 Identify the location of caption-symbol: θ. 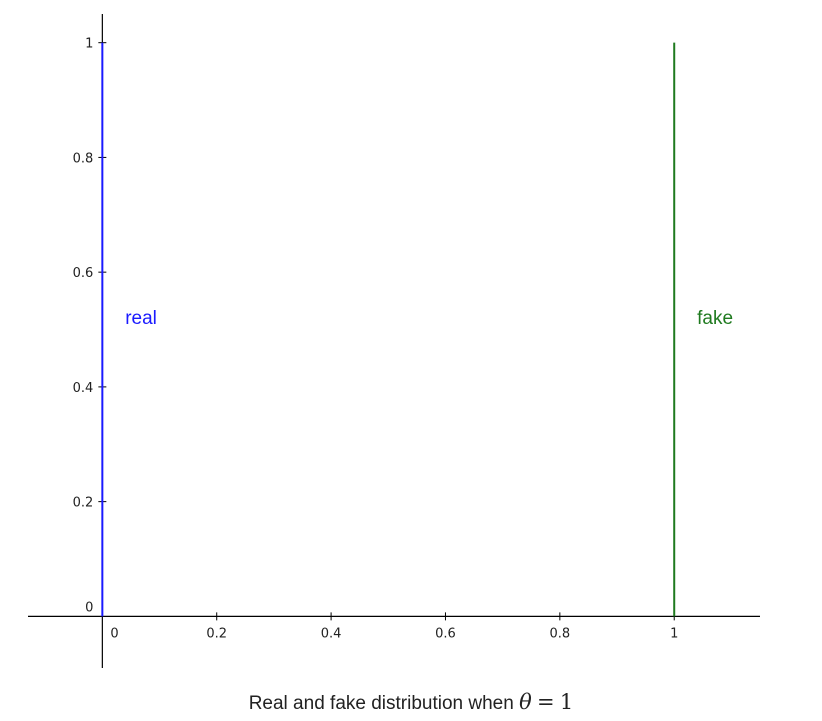
(525, 702).